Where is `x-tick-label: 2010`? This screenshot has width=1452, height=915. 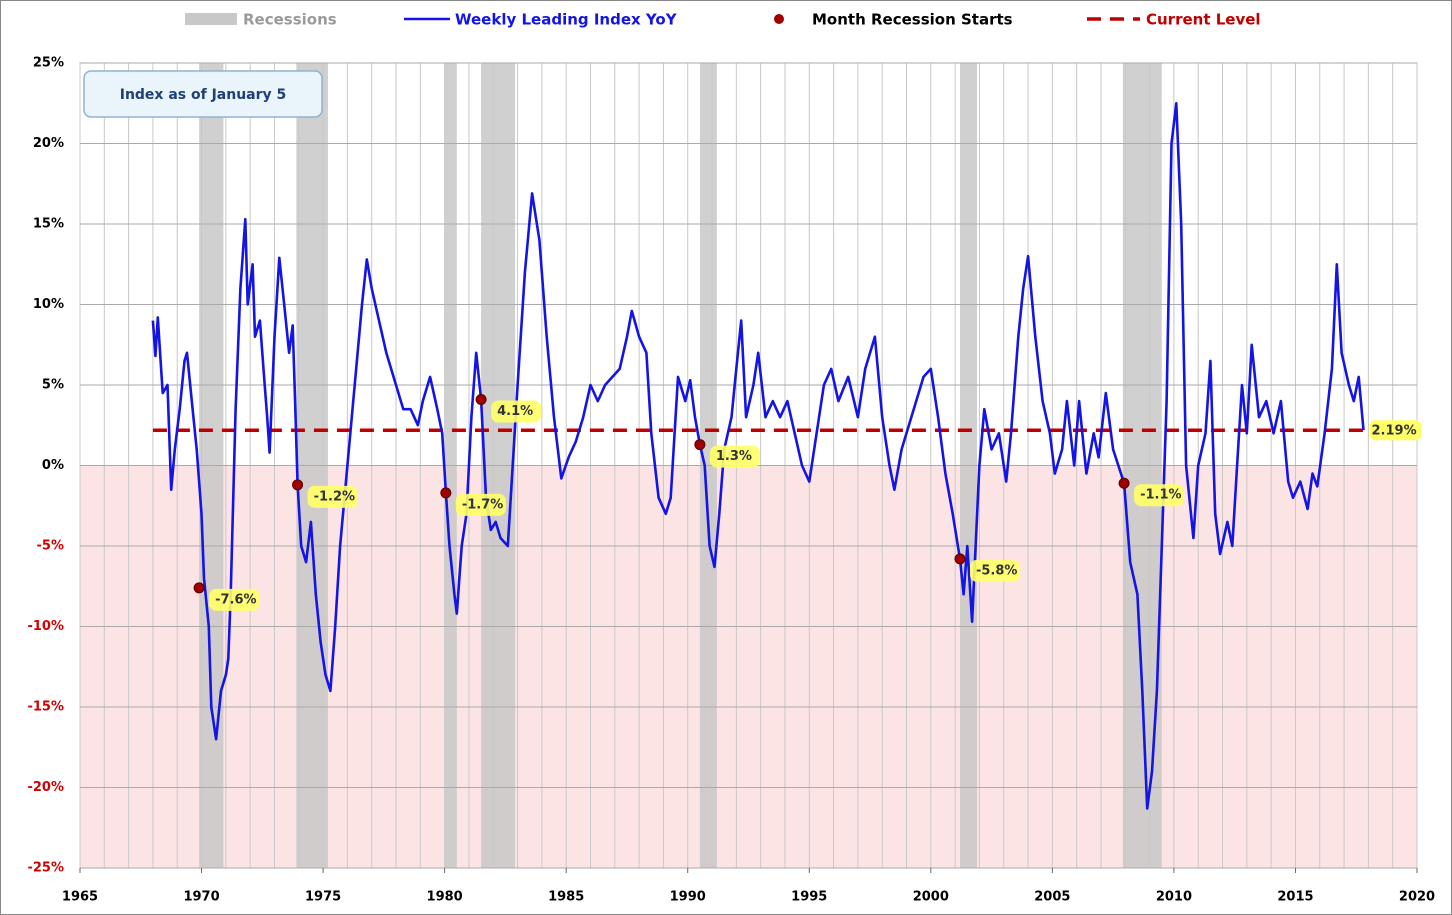 x-tick-label: 2010 is located at coordinates (1174, 897).